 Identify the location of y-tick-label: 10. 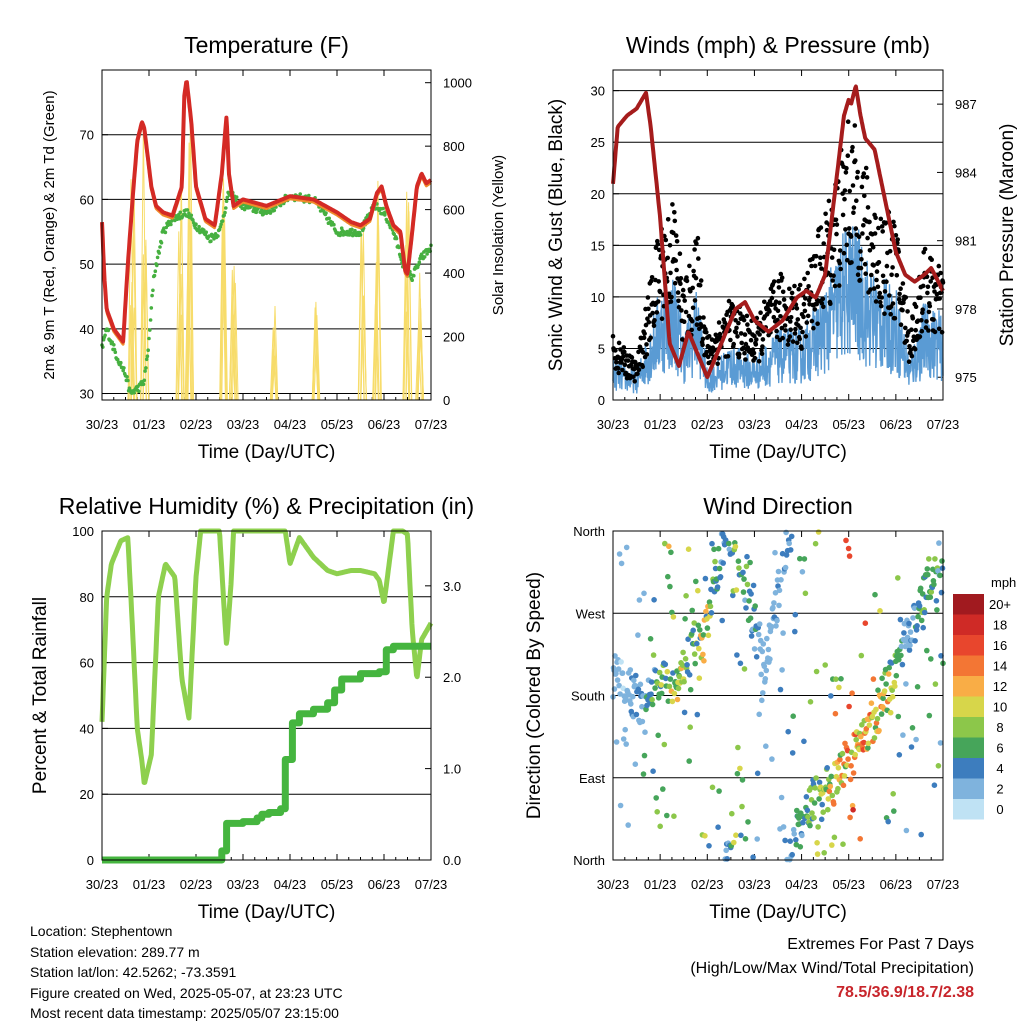
(598, 297).